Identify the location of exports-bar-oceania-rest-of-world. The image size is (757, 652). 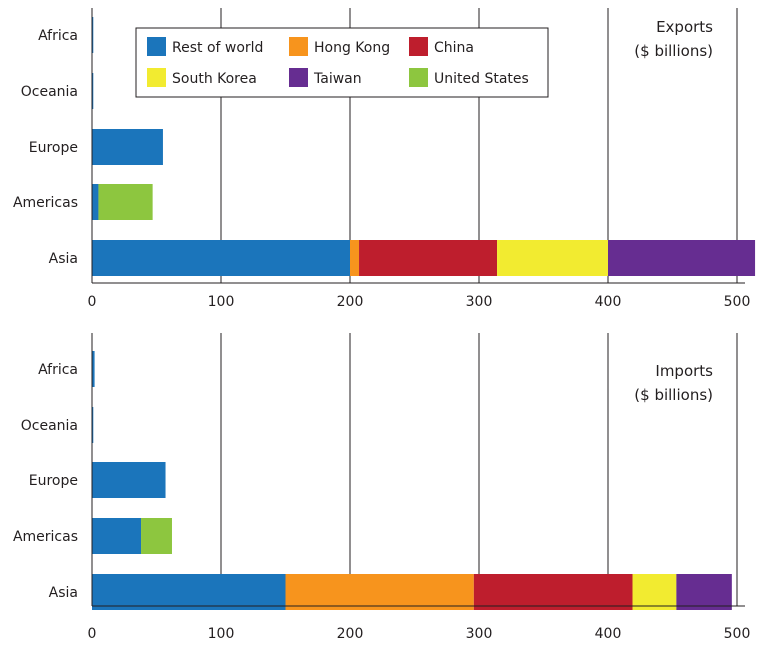
(93, 91).